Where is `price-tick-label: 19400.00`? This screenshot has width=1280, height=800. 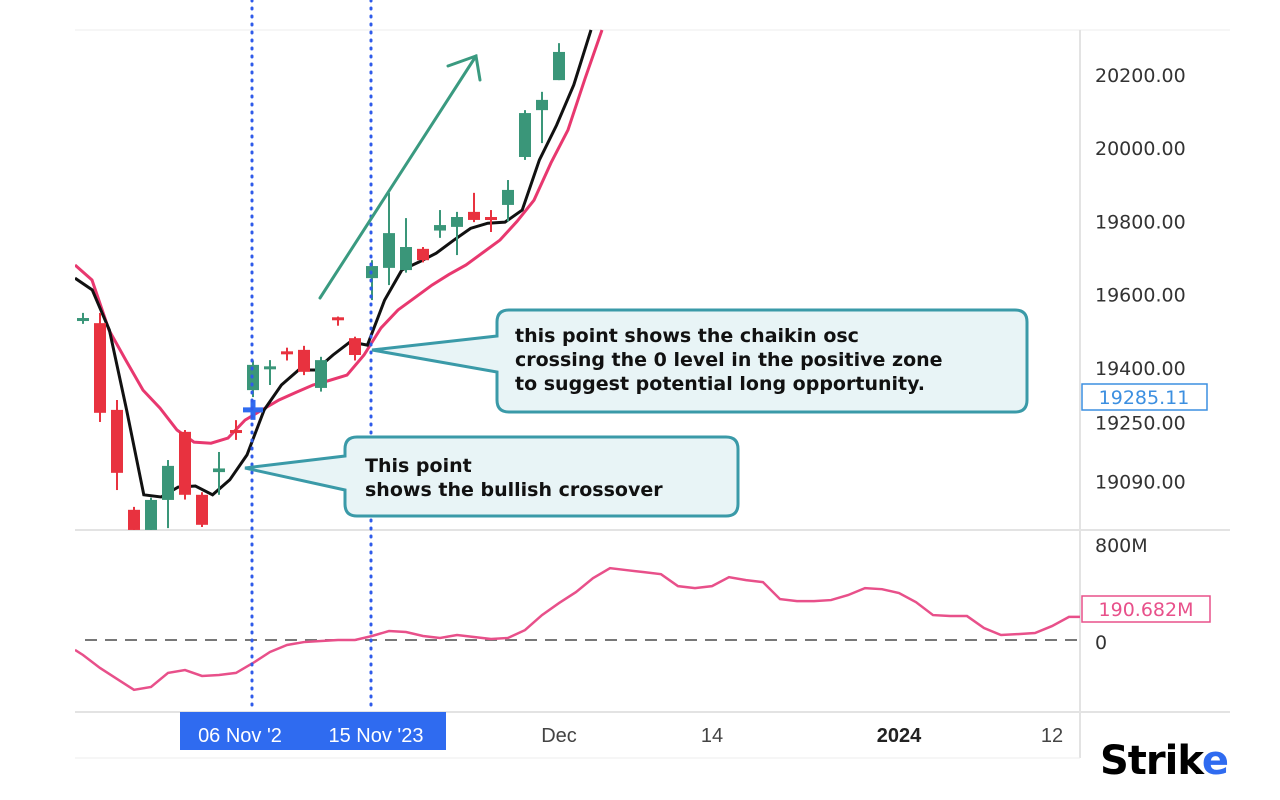 price-tick-label: 19400.00 is located at coordinates (1140, 369).